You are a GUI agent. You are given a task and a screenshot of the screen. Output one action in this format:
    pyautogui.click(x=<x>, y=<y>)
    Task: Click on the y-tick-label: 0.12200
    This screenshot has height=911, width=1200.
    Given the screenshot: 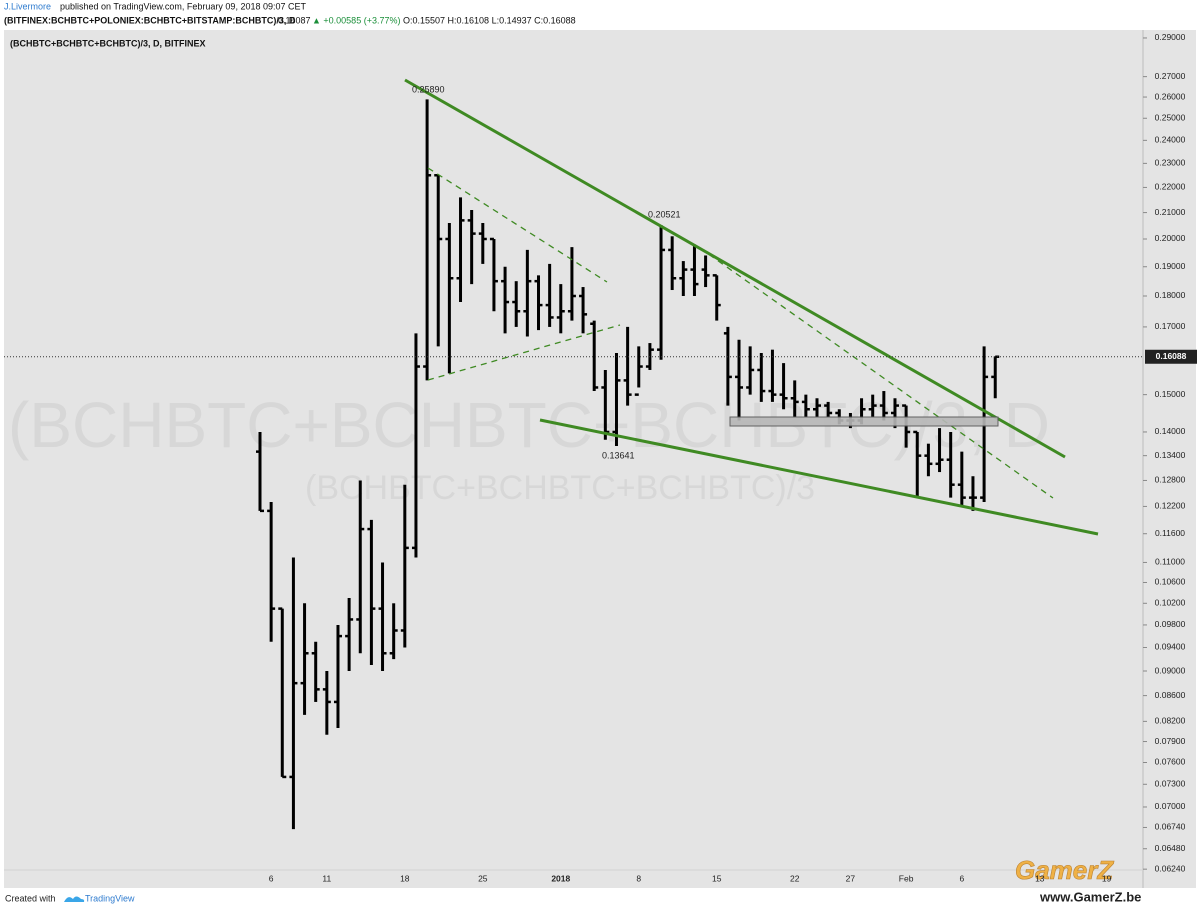 What is the action you would take?
    pyautogui.click(x=1170, y=506)
    